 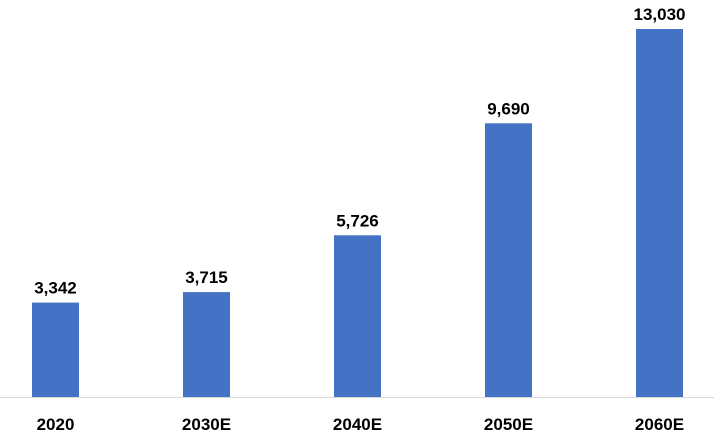 I want to click on data-label-2050e: 9,690, so click(x=508, y=108).